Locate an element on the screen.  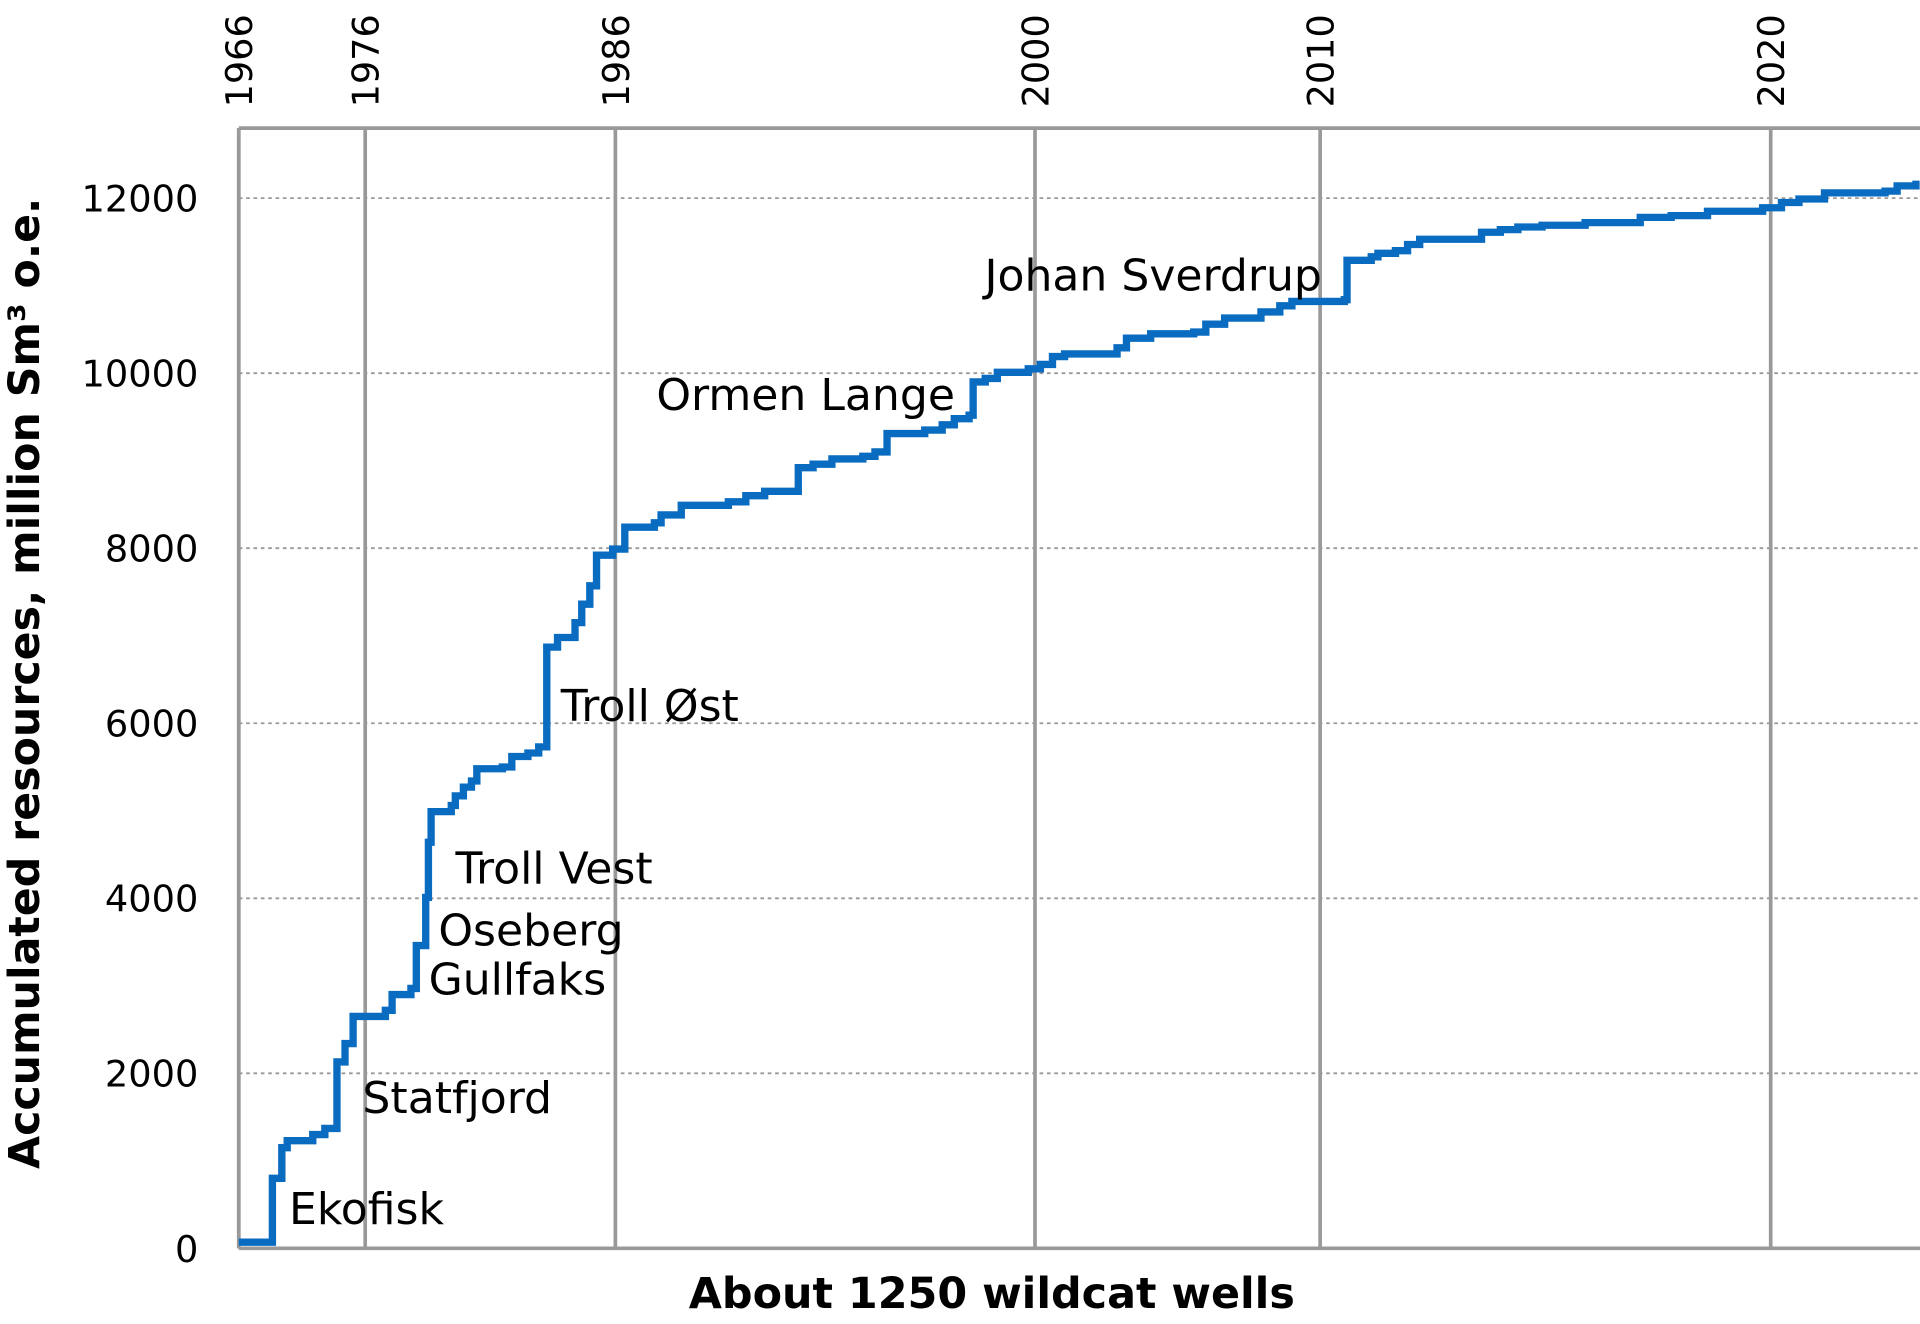
x-tick-label: 2010 is located at coordinates (1321, 60).